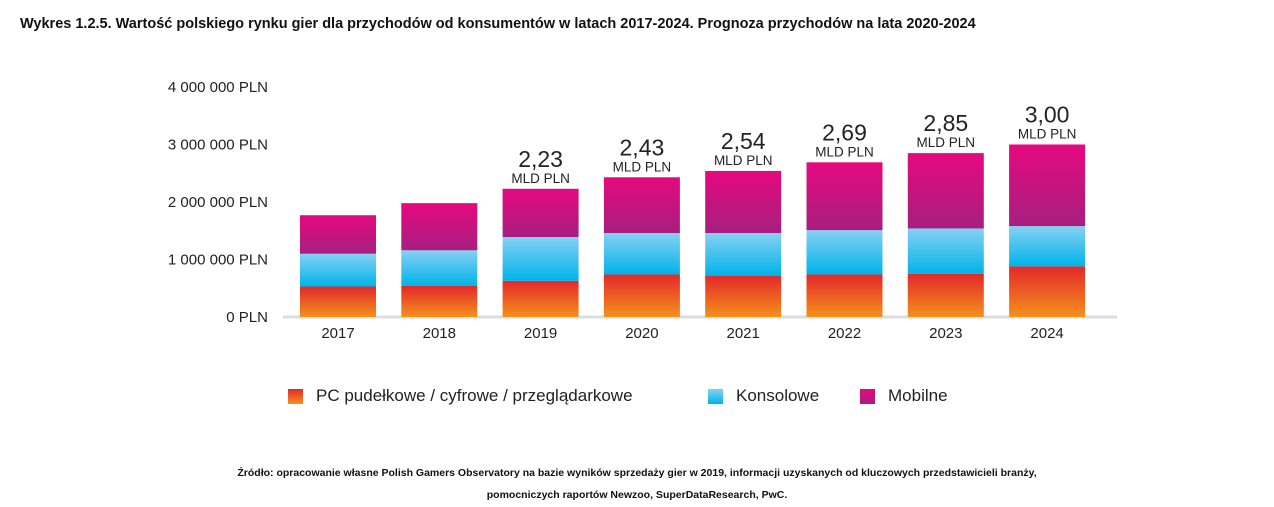  Describe the element at coordinates (945, 333) in the screenshot. I see `x-tick-label: 2023` at that location.